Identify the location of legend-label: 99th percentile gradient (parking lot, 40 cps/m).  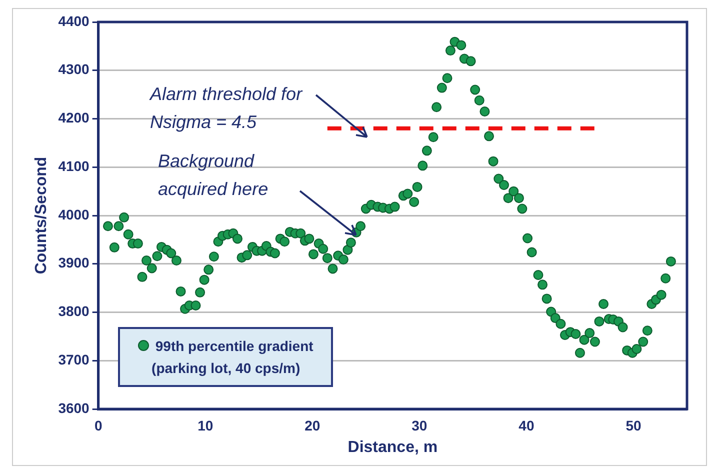
(232, 357).